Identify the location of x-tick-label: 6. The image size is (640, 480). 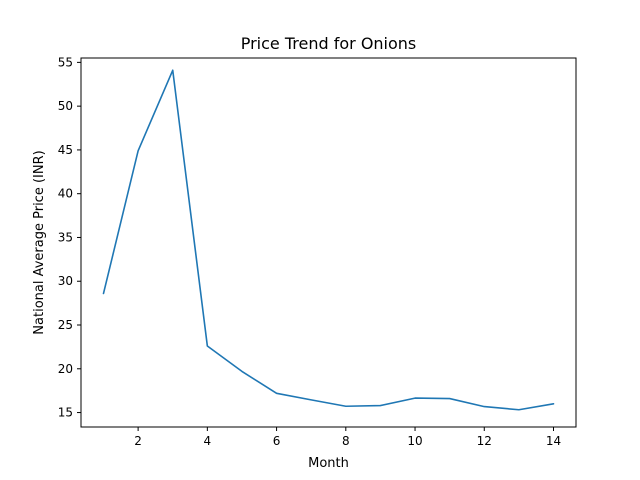
(277, 441).